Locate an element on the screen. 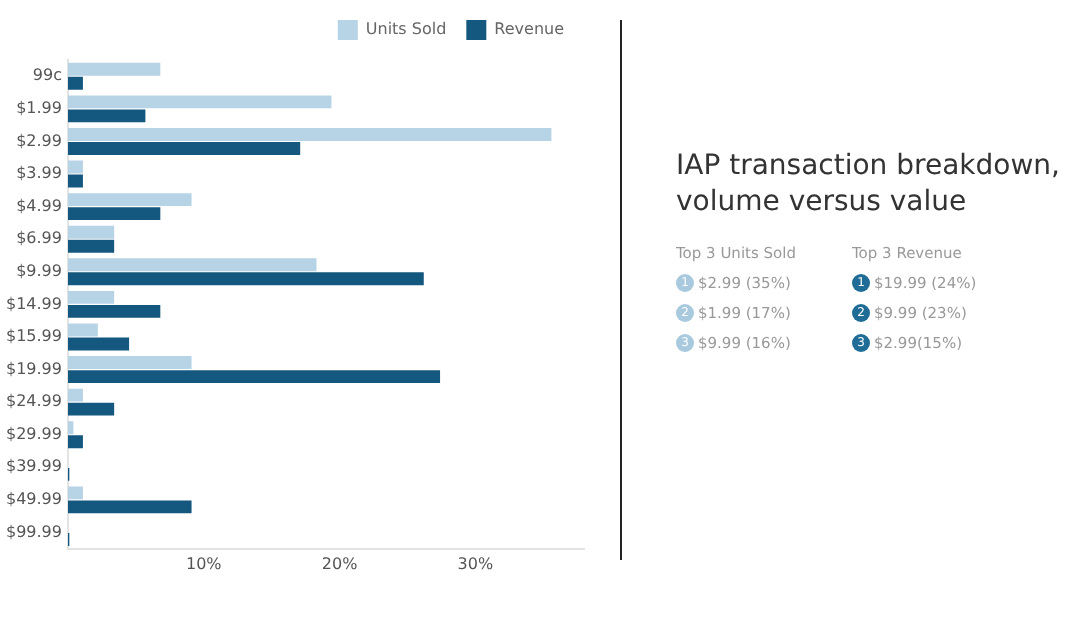 This screenshot has width=1084, height=624. y-tick-label: $24.99 is located at coordinates (33, 401).